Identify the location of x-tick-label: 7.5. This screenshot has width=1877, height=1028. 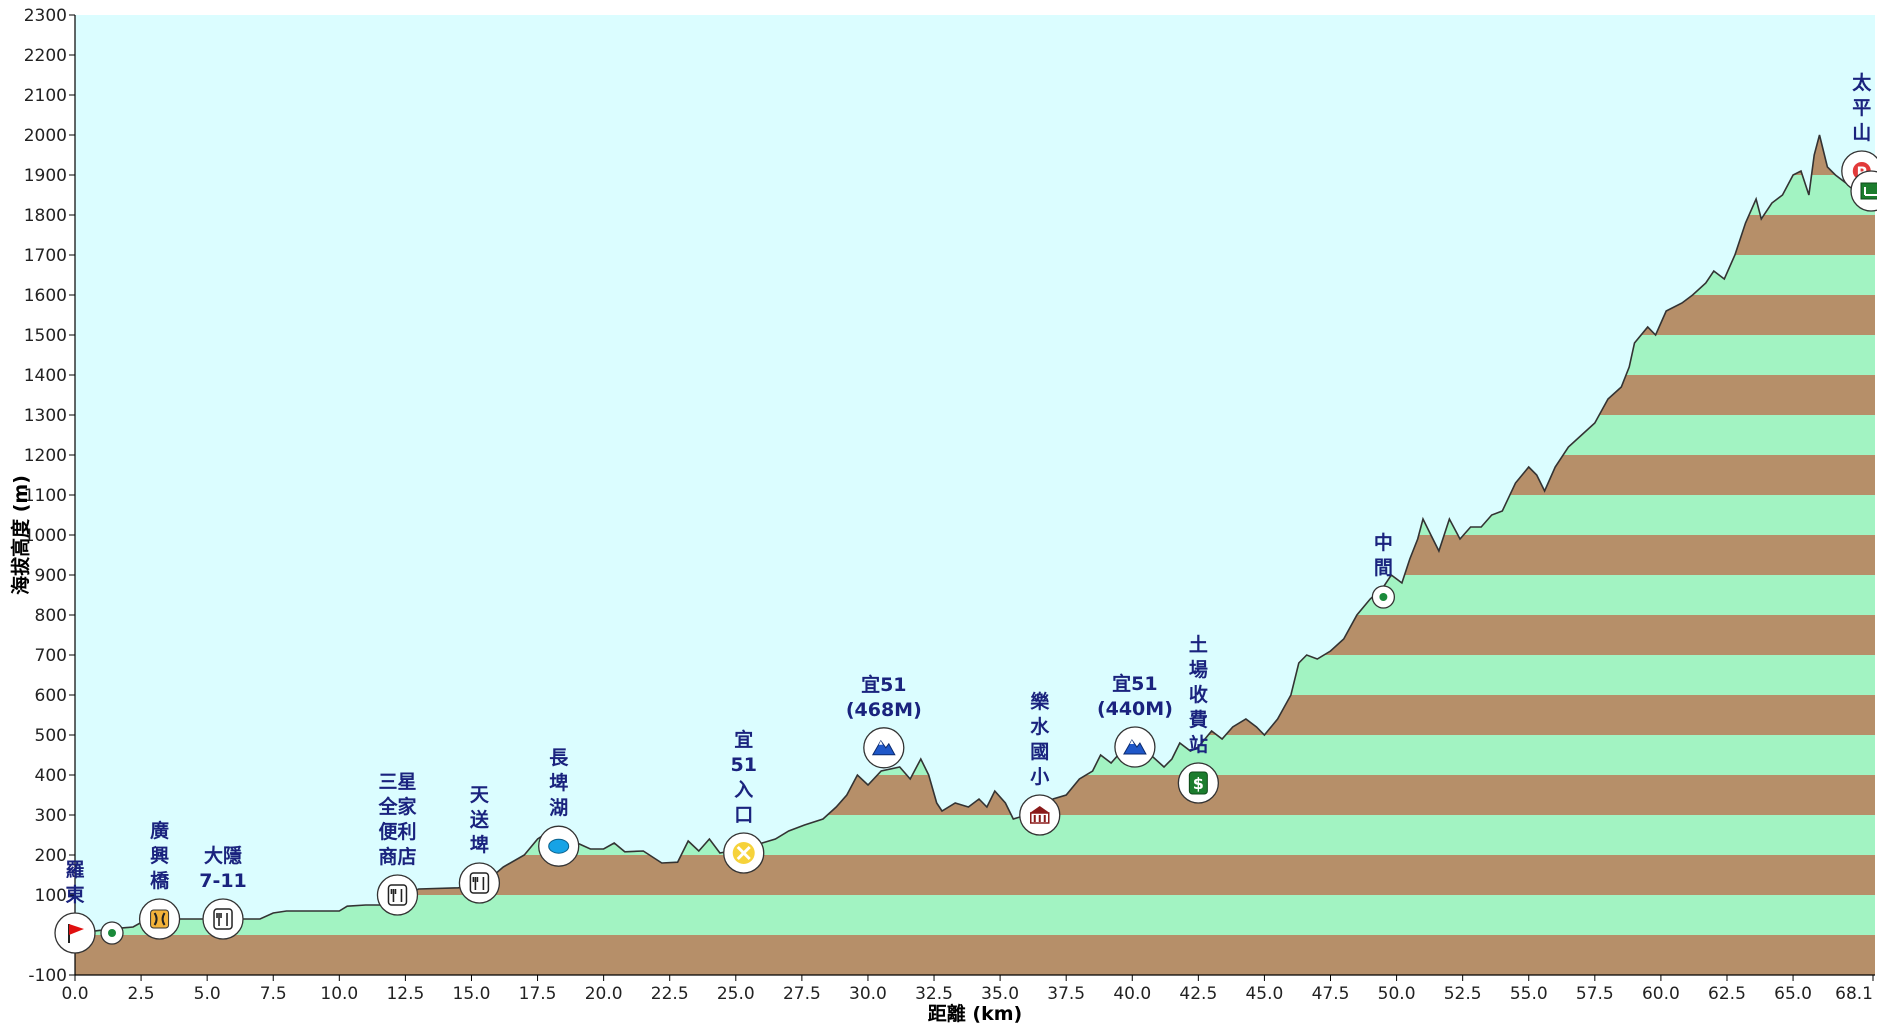
(273, 994).